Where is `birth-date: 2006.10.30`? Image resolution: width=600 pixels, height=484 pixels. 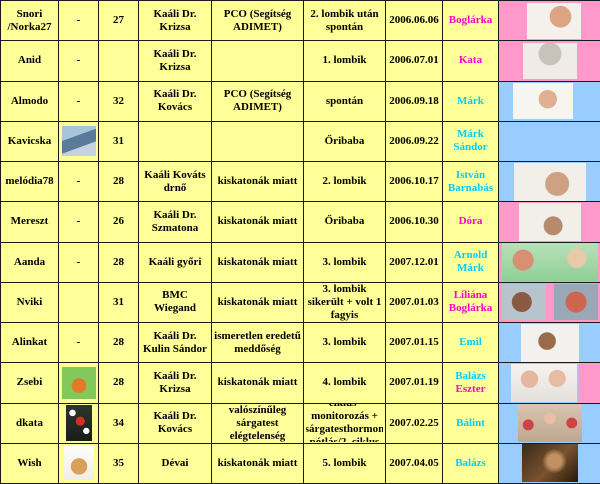 birth-date: 2006.10.30 is located at coordinates (414, 221).